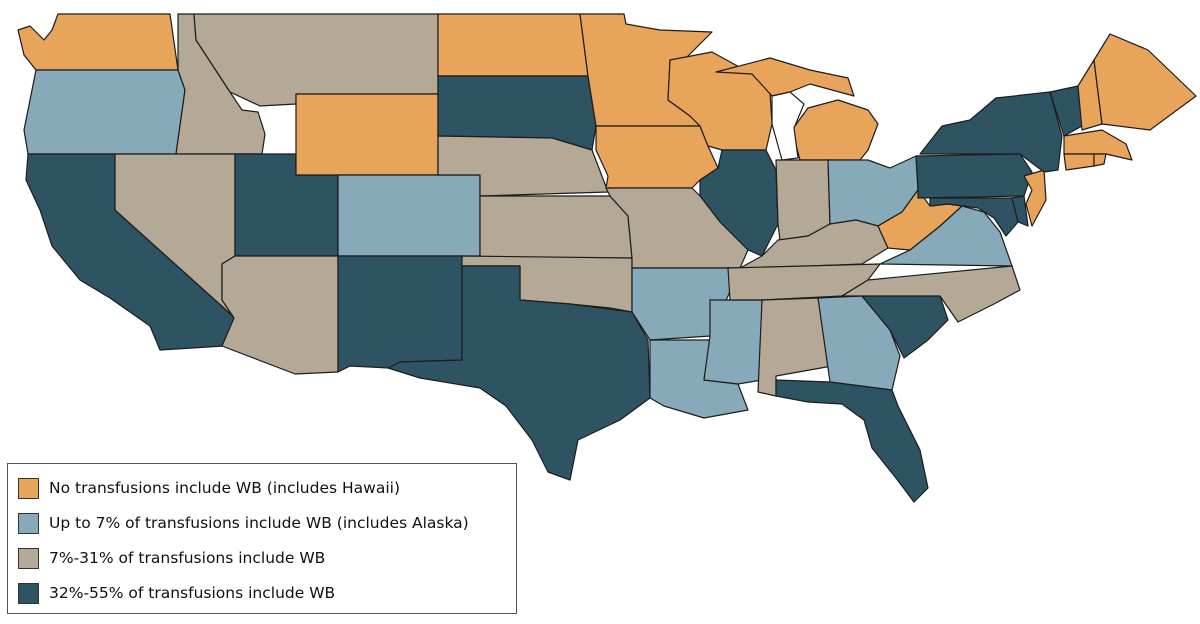 The height and width of the screenshot is (624, 1200). What do you see at coordinates (28, 488) in the screenshot?
I see `legend-swatch-none` at bounding box center [28, 488].